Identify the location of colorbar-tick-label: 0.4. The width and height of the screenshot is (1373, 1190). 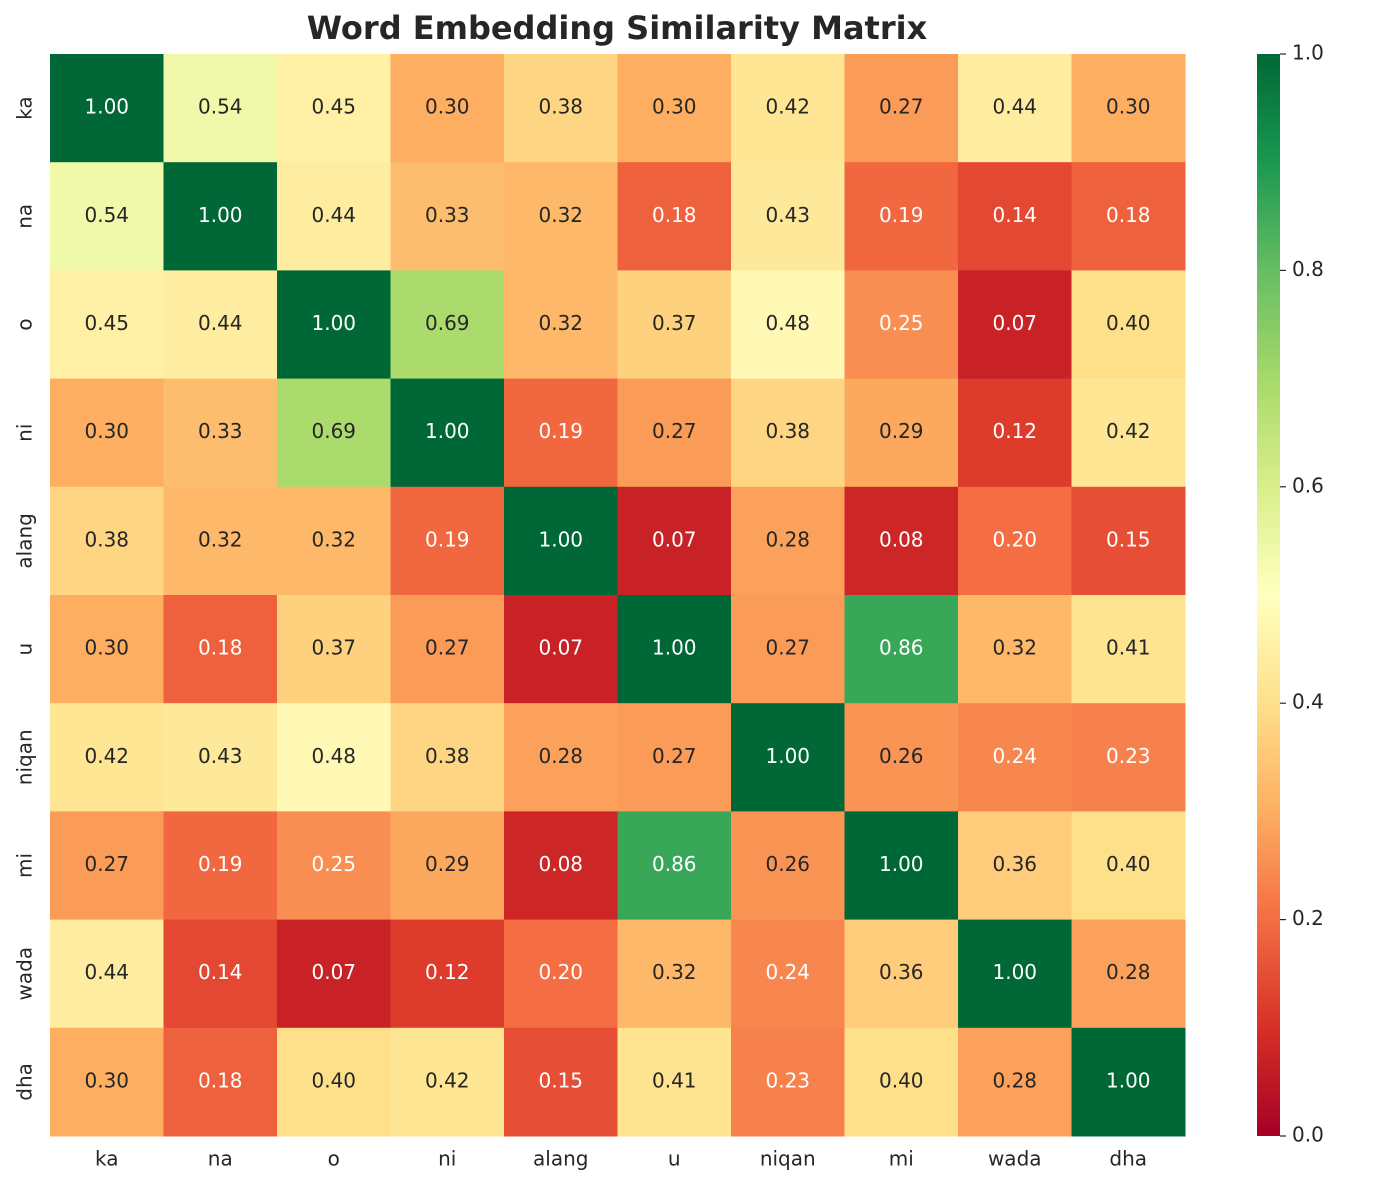
(1308, 702).